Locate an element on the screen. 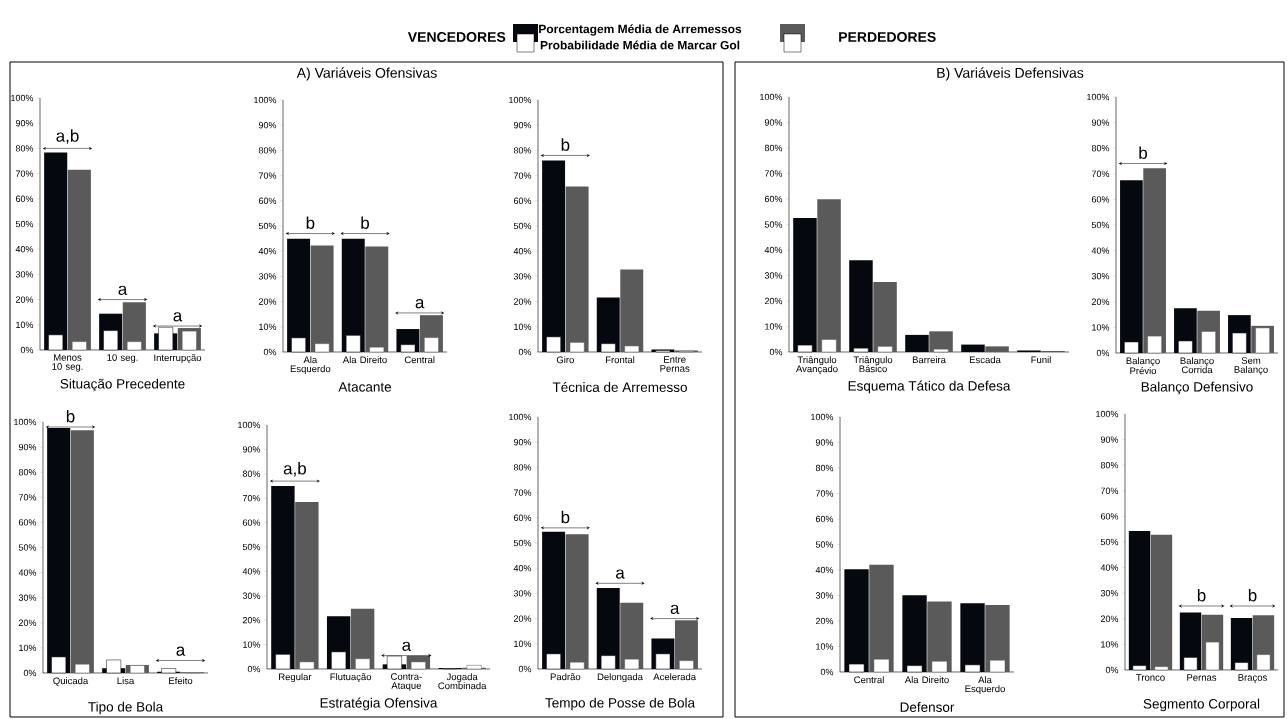 Image resolution: width=1287 pixels, height=719 pixels. x-tick-label: Pernas is located at coordinates (1202, 677).